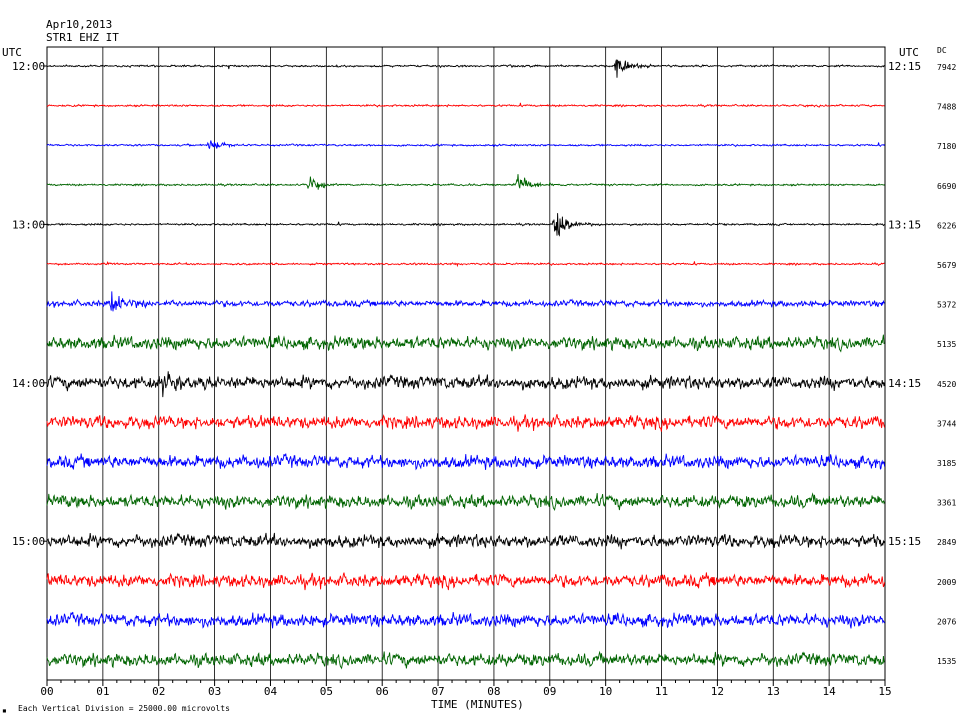 This screenshot has height=720, width=960. I want to click on dc-value: 2009, so click(946, 582).